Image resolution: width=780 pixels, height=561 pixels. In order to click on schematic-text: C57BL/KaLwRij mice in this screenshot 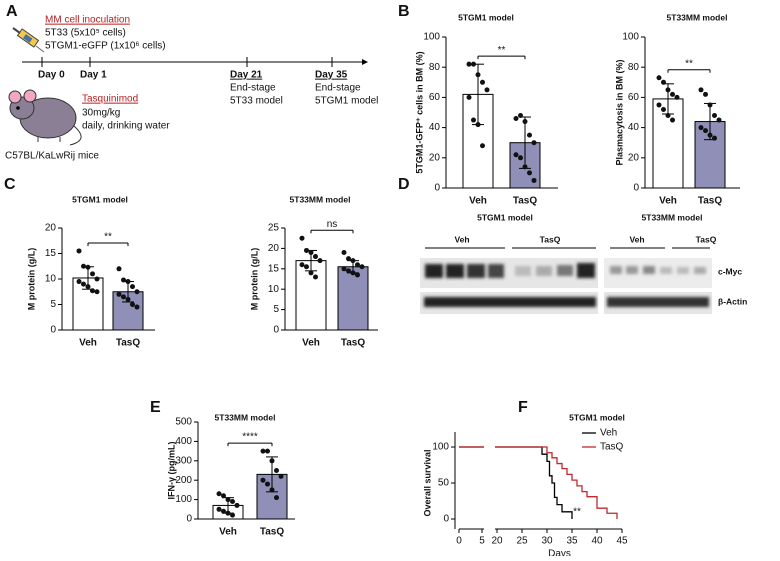, I will do `click(52, 156)`.